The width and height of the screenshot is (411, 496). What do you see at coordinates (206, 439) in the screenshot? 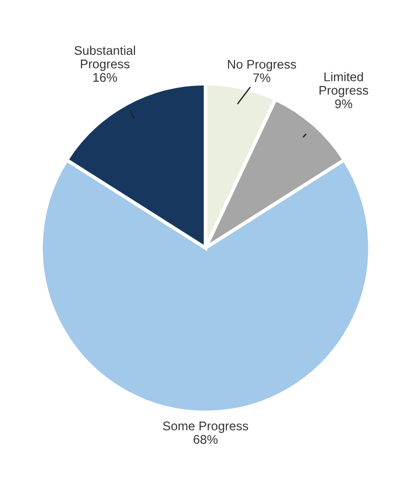
I see `data-label: 68%` at bounding box center [206, 439].